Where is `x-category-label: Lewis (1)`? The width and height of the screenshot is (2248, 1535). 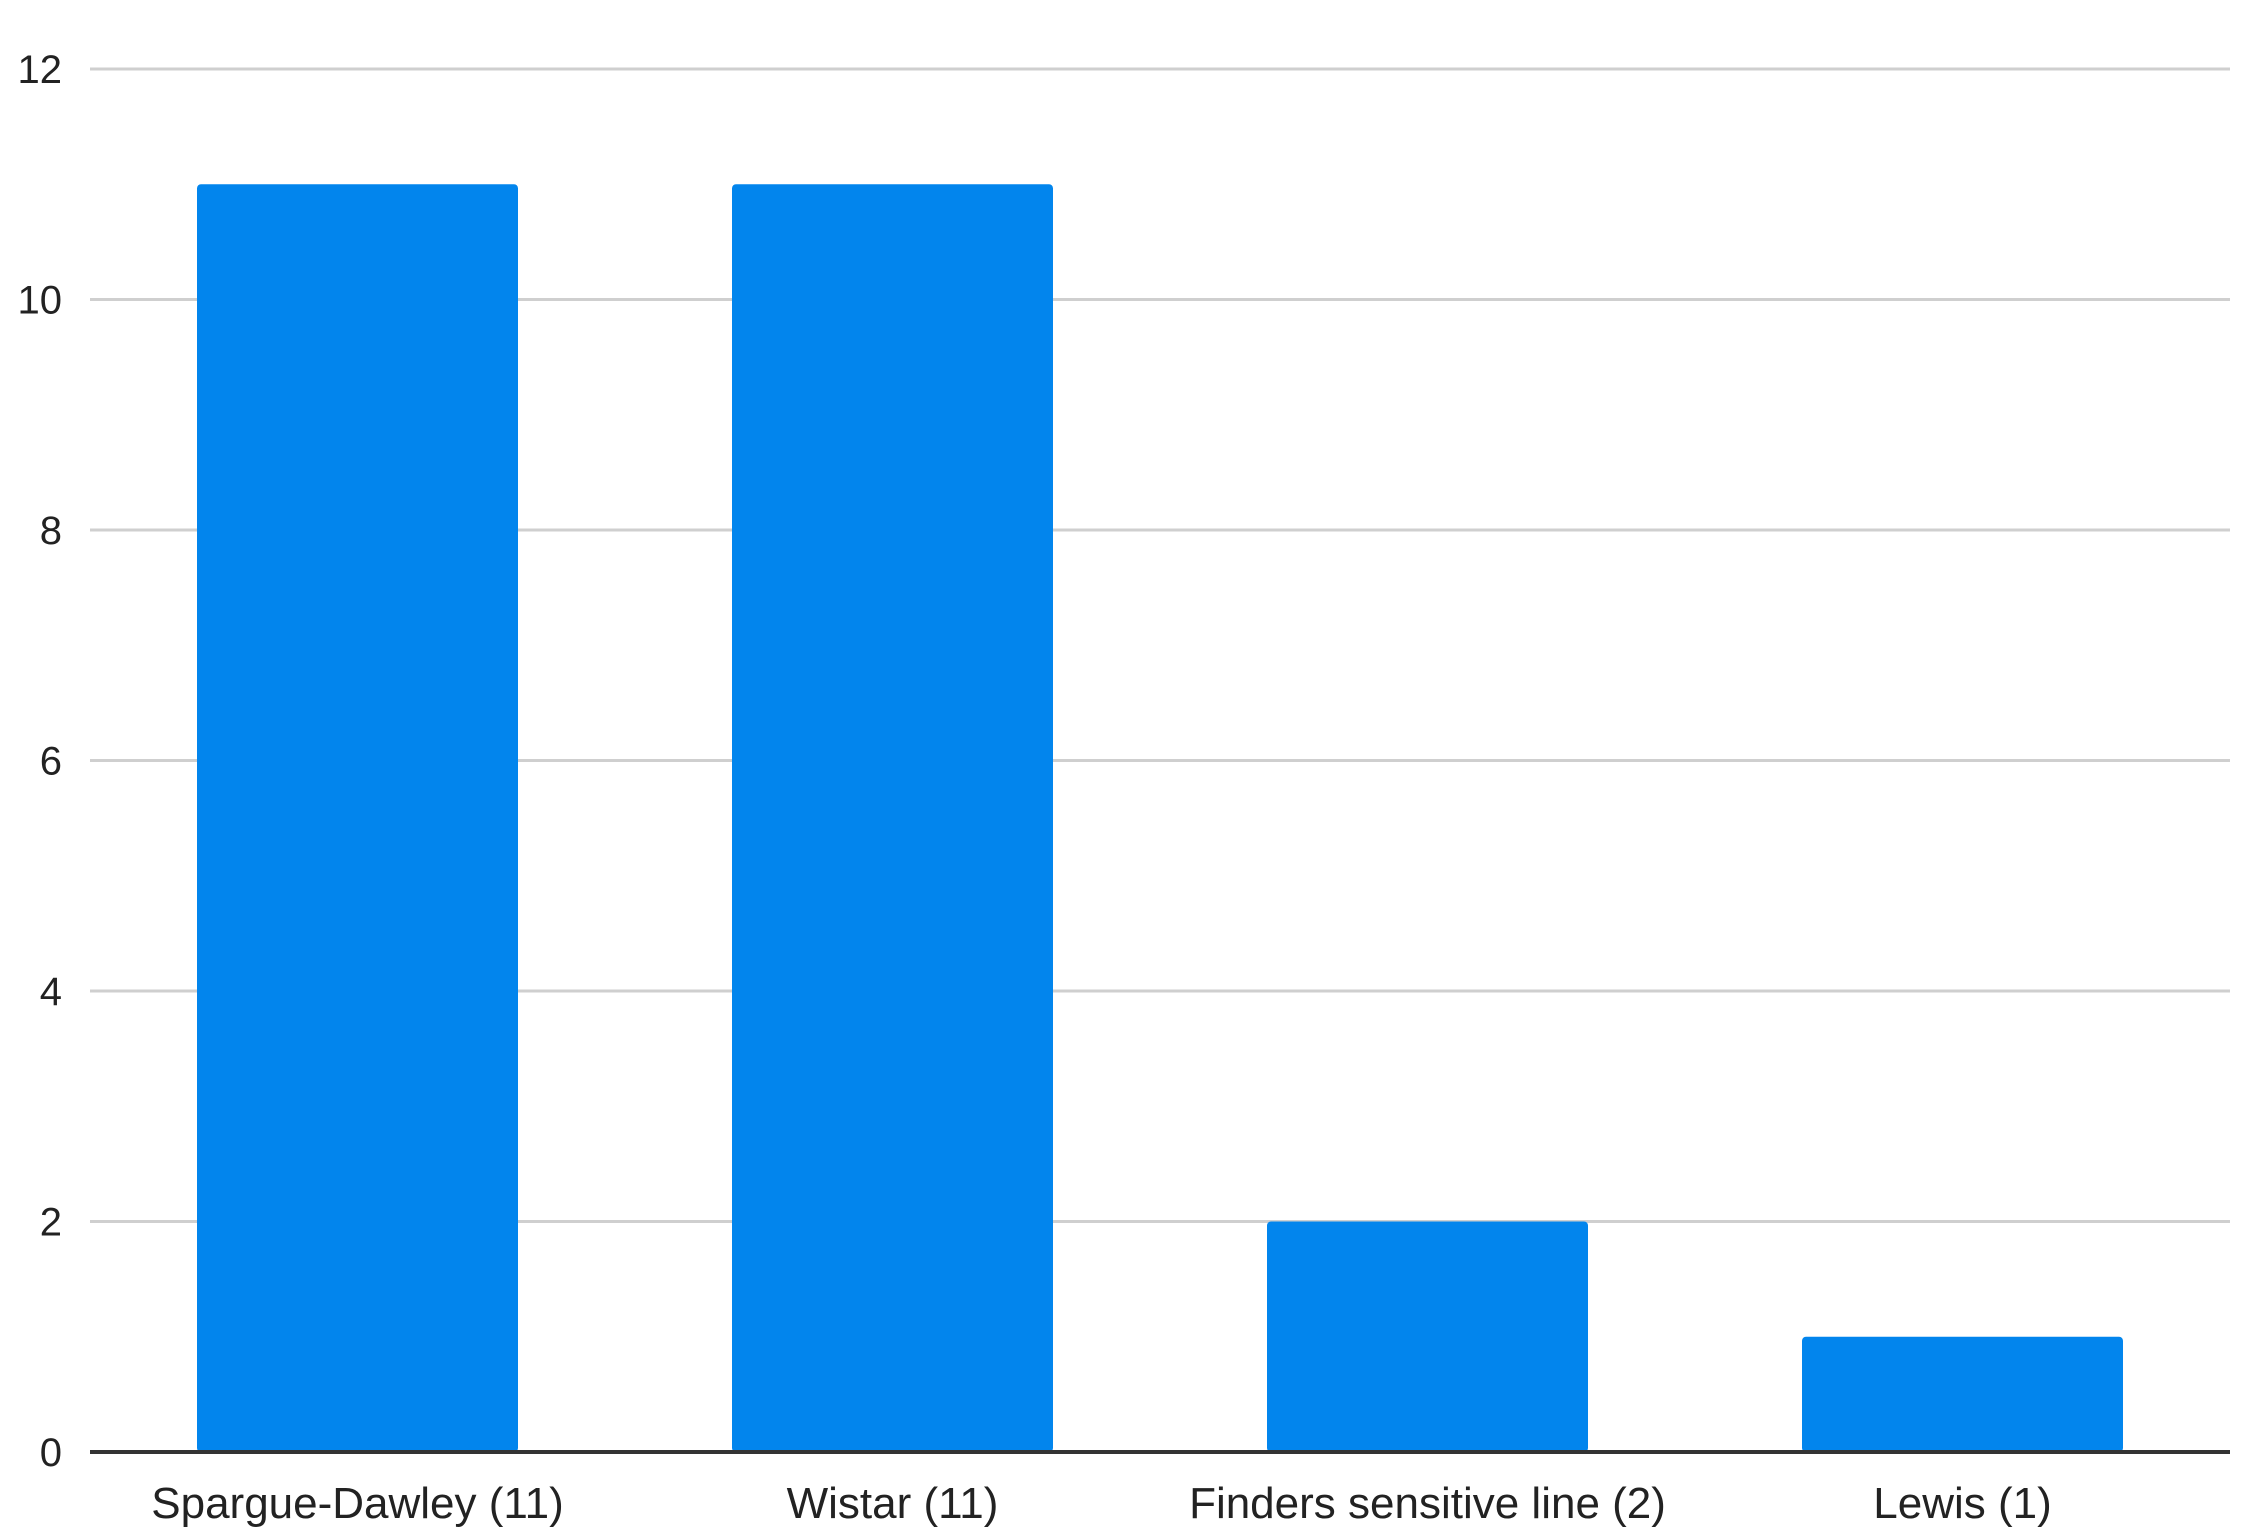
x-category-label: Lewis (1) is located at coordinates (1962, 1503).